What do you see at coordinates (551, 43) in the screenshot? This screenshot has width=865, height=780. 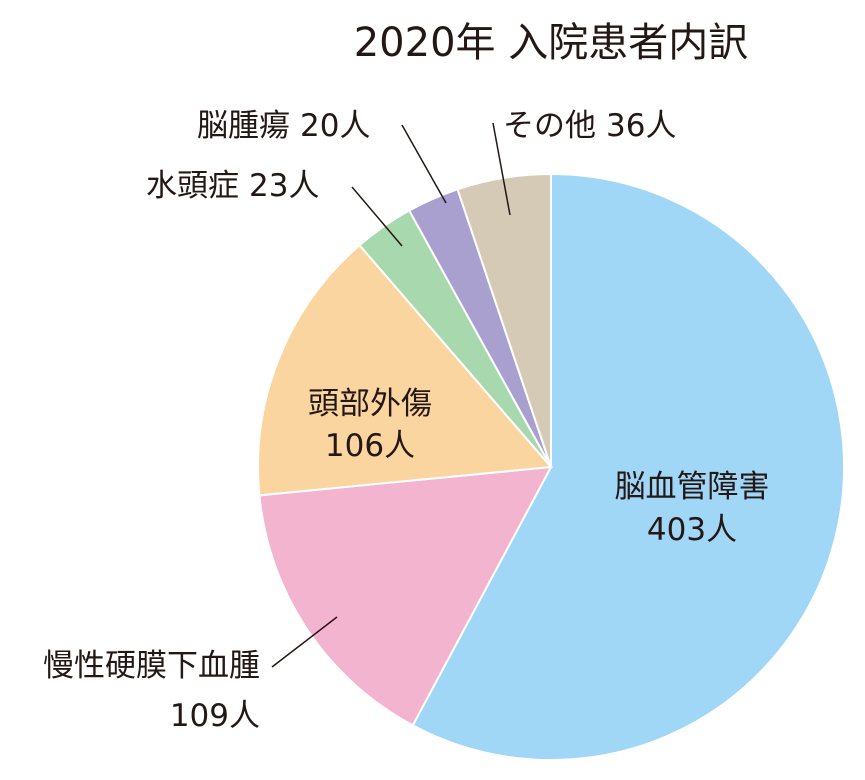 I see `chart-title: 2020年 入院患者内訳` at bounding box center [551, 43].